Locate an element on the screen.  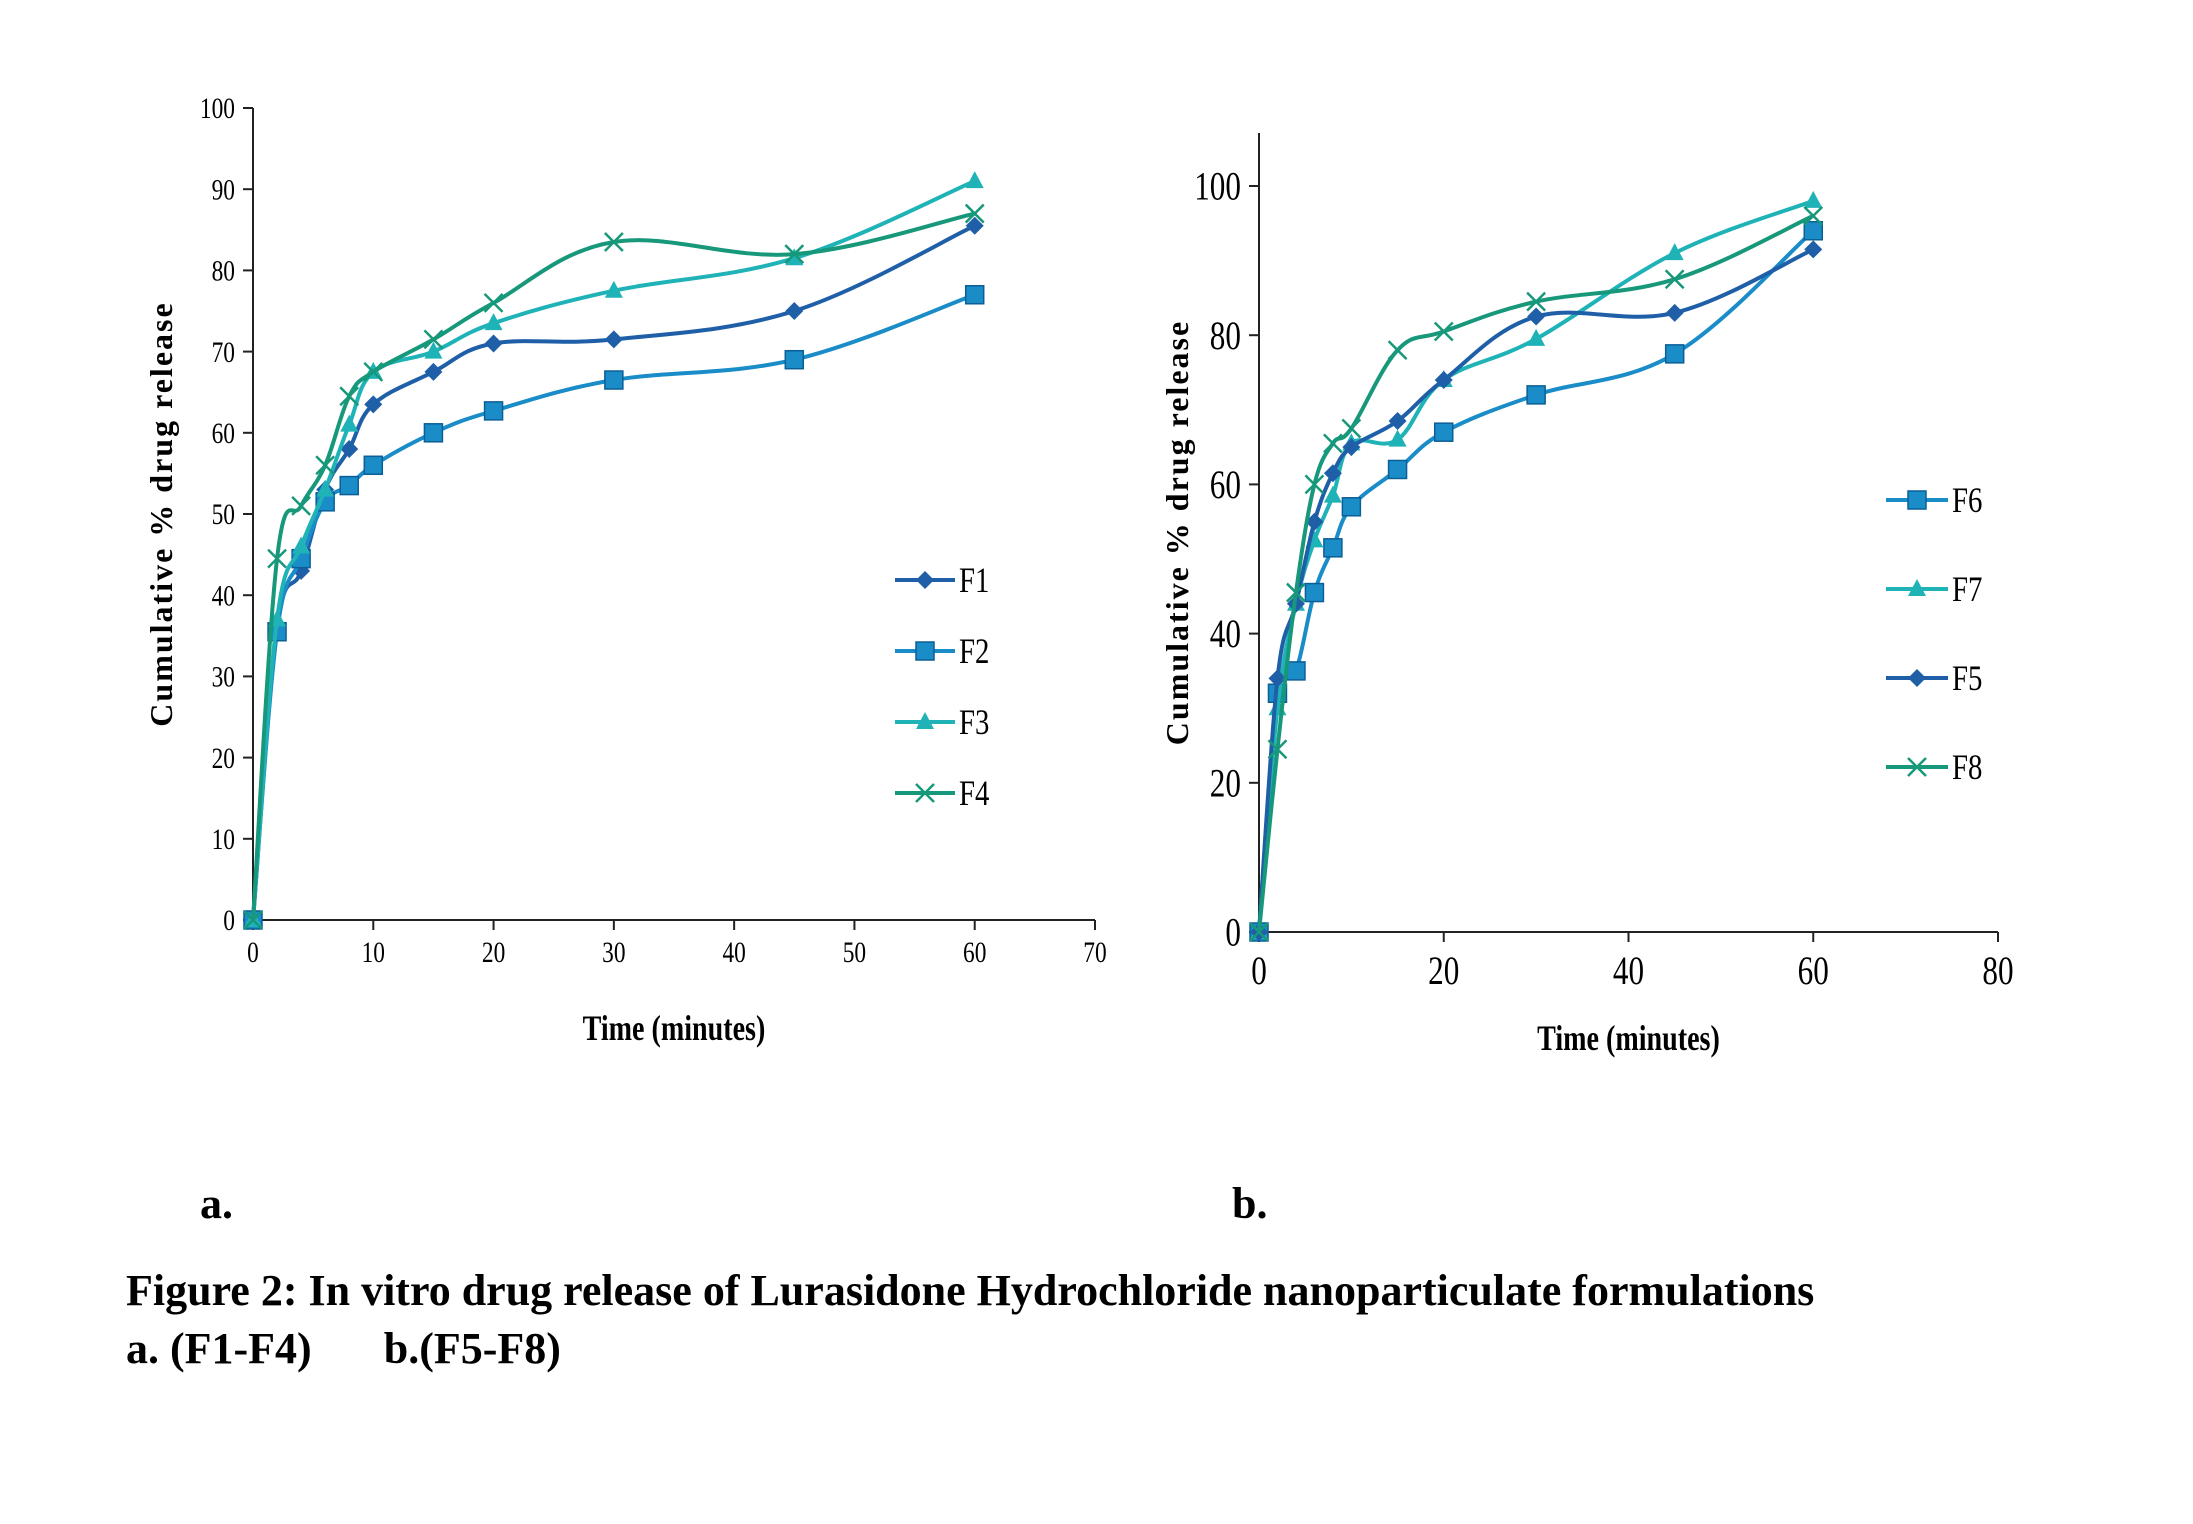
legend-entry-F6: F6 is located at coordinates (1934, 501).